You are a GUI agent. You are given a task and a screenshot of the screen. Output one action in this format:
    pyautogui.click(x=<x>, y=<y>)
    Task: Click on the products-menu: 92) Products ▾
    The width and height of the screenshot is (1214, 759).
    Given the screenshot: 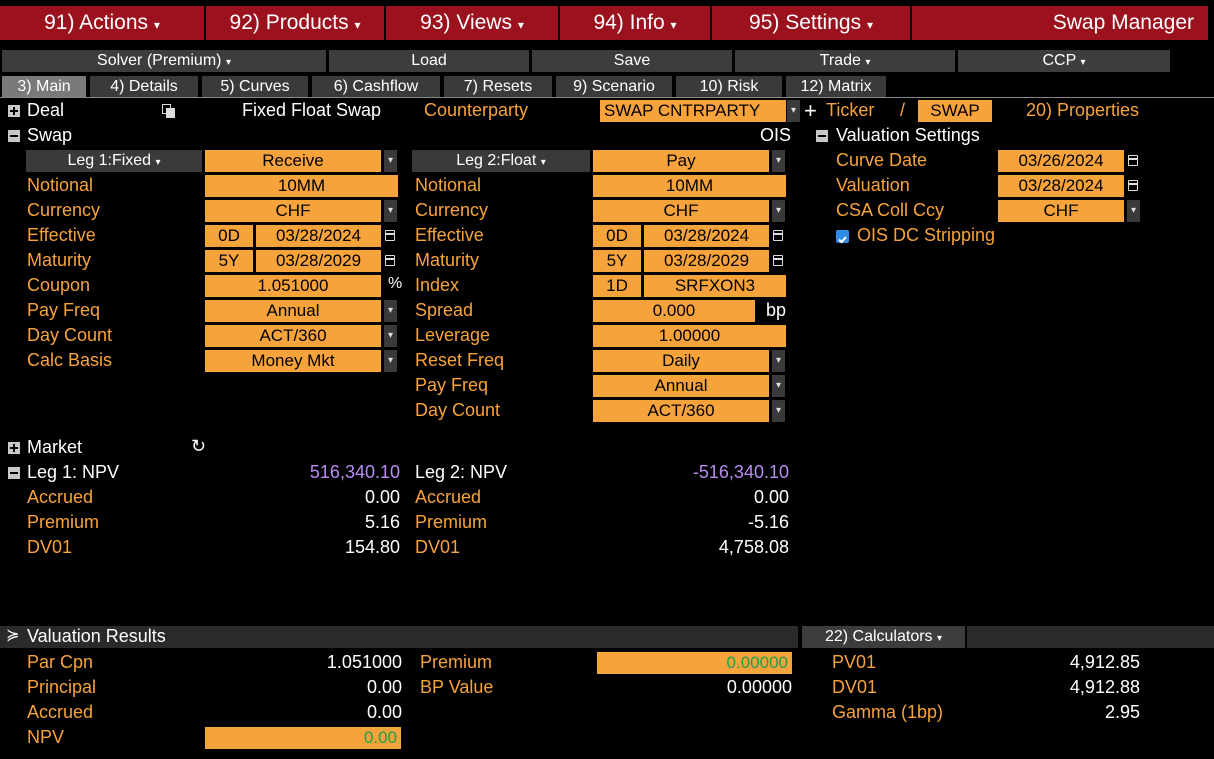 What is the action you would take?
    pyautogui.click(x=295, y=23)
    